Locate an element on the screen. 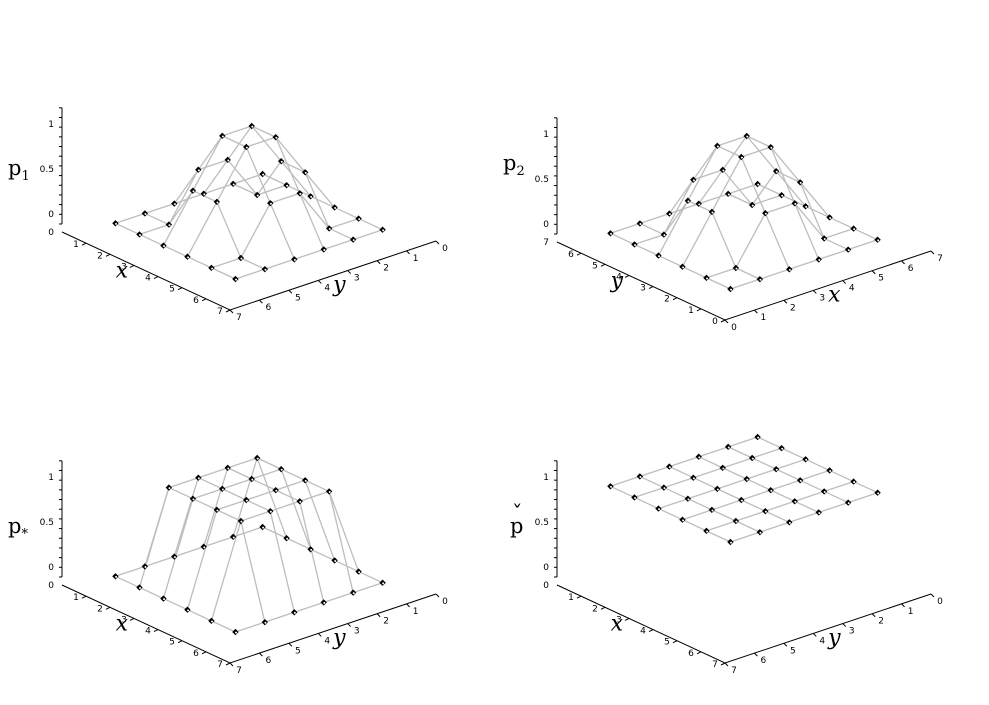 The height and width of the screenshot is (705, 989). left-edge-tick-label: 1 is located at coordinates (571, 598).